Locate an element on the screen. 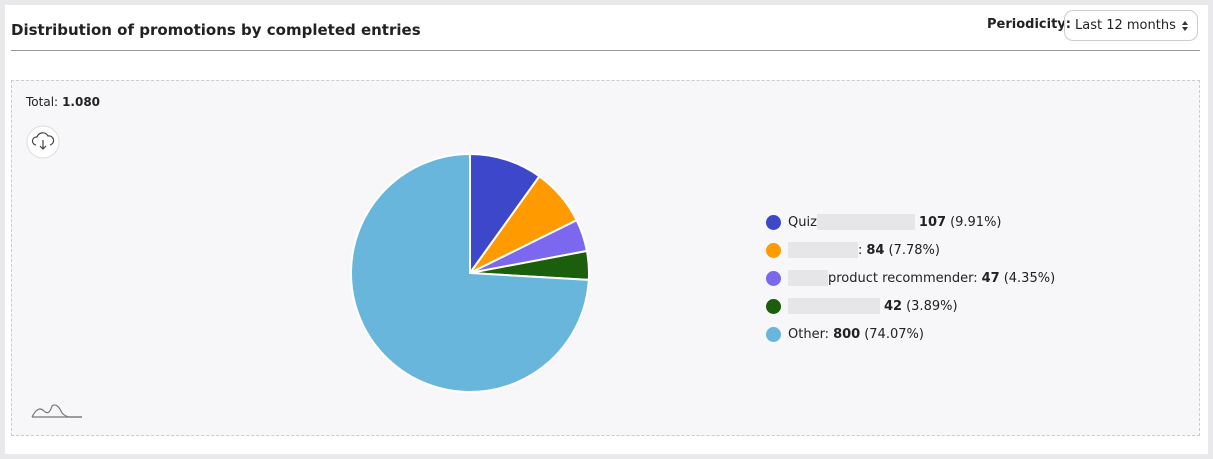  total: Total: 1.080 is located at coordinates (63, 102).